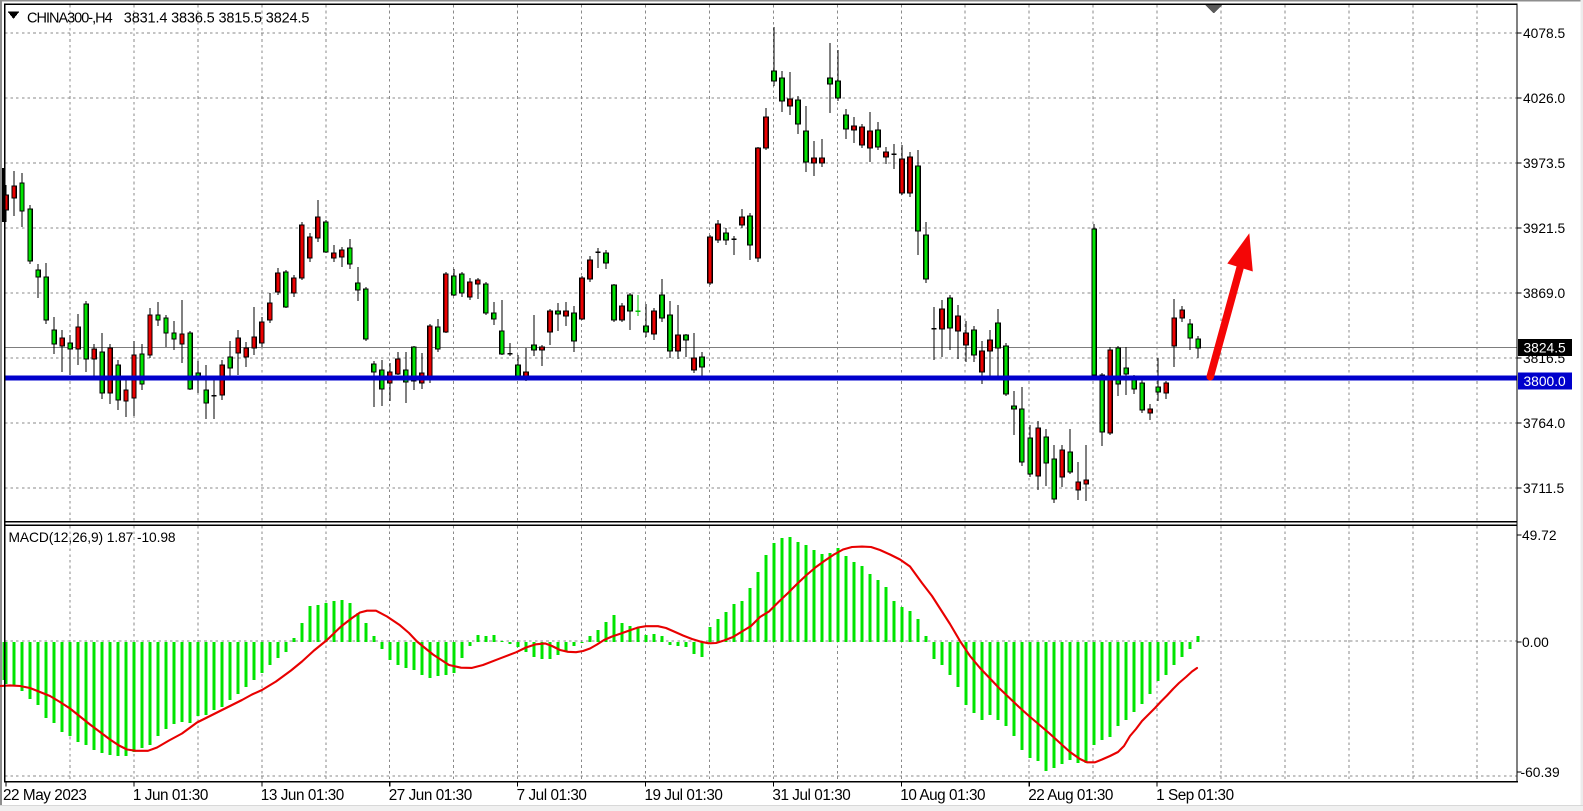 This screenshot has width=1583, height=811. What do you see at coordinates (70, 18) in the screenshot?
I see `svg-text: CHINA300-,H4` at bounding box center [70, 18].